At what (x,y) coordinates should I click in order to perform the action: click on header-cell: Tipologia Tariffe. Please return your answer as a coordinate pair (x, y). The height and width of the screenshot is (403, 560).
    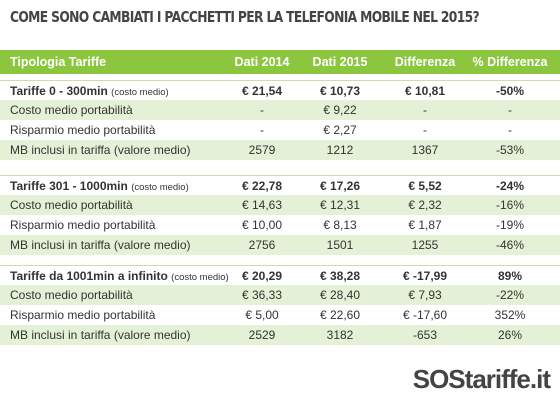
    Looking at the image, I should click on (58, 62).